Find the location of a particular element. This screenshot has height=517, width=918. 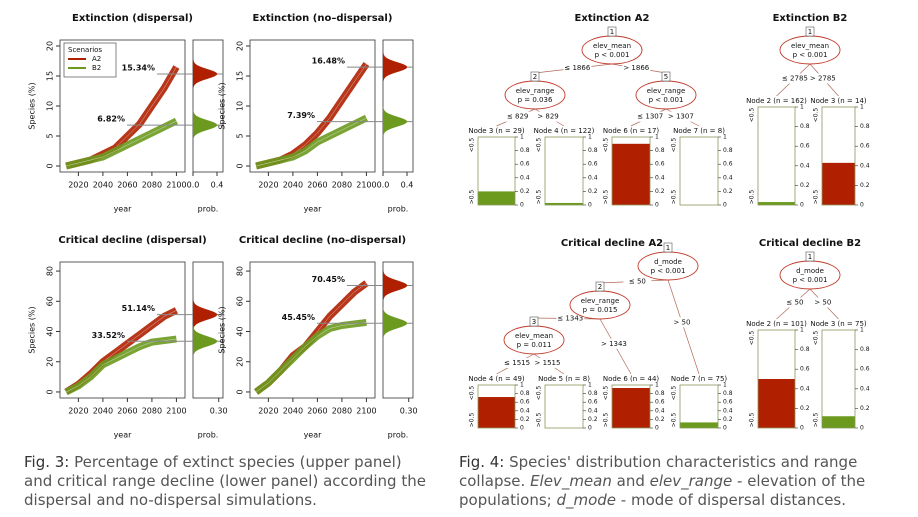

edge-label: > 2785 is located at coordinates (823, 78).